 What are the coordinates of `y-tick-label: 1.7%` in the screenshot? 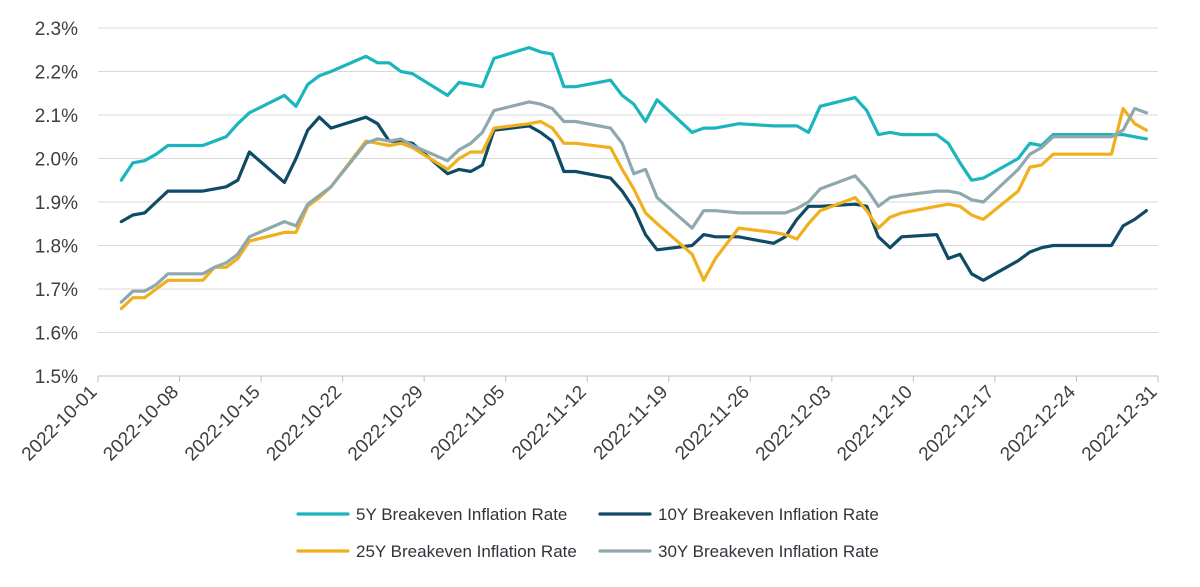 It's located at (56, 290).